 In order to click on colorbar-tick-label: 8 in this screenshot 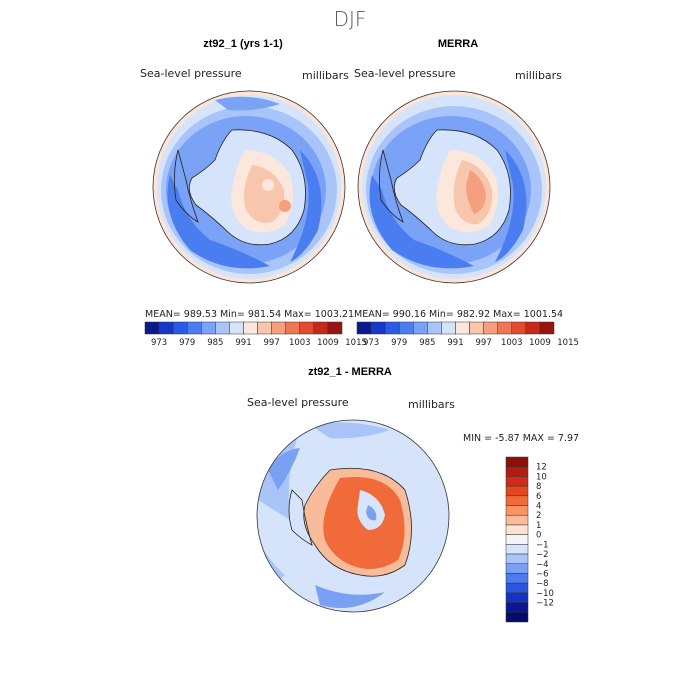, I will do `click(538, 487)`.